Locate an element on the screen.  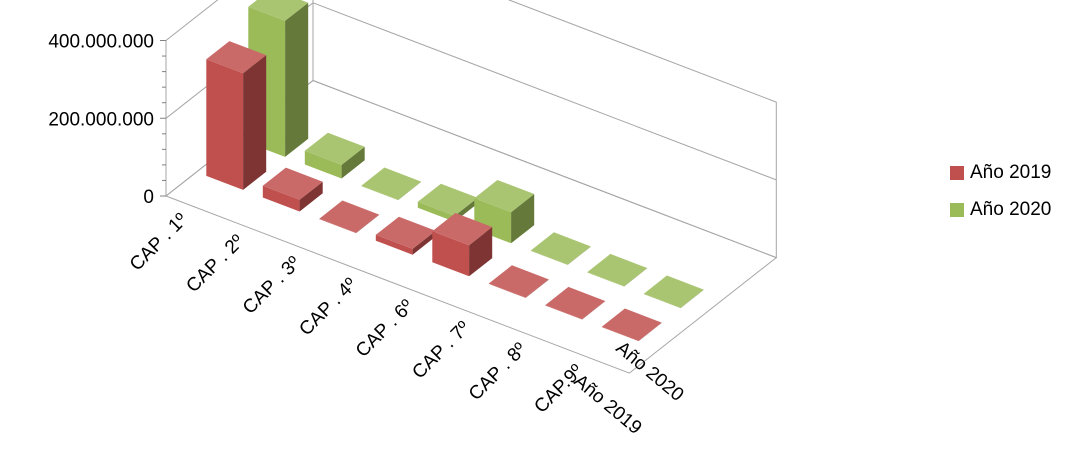
y-tick-label-0: 0 is located at coordinates (148, 197).